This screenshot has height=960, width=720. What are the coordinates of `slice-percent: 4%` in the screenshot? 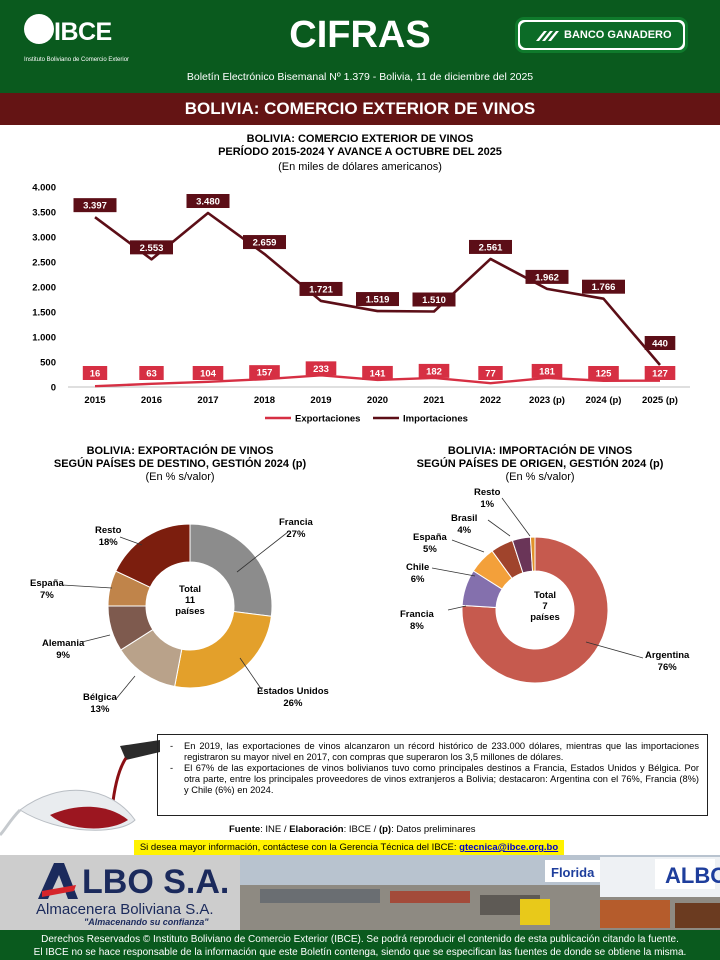 It's located at (464, 530).